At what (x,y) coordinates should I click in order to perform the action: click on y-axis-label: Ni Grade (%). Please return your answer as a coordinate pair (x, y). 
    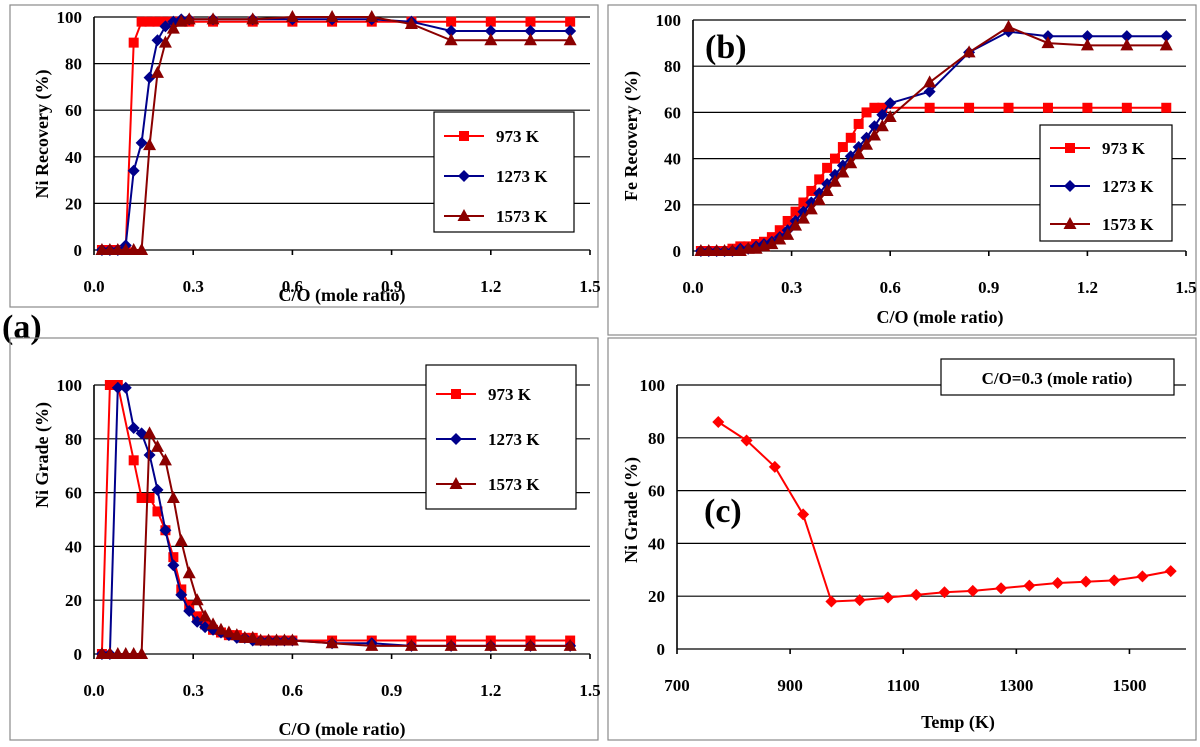
    Looking at the image, I should click on (631, 510).